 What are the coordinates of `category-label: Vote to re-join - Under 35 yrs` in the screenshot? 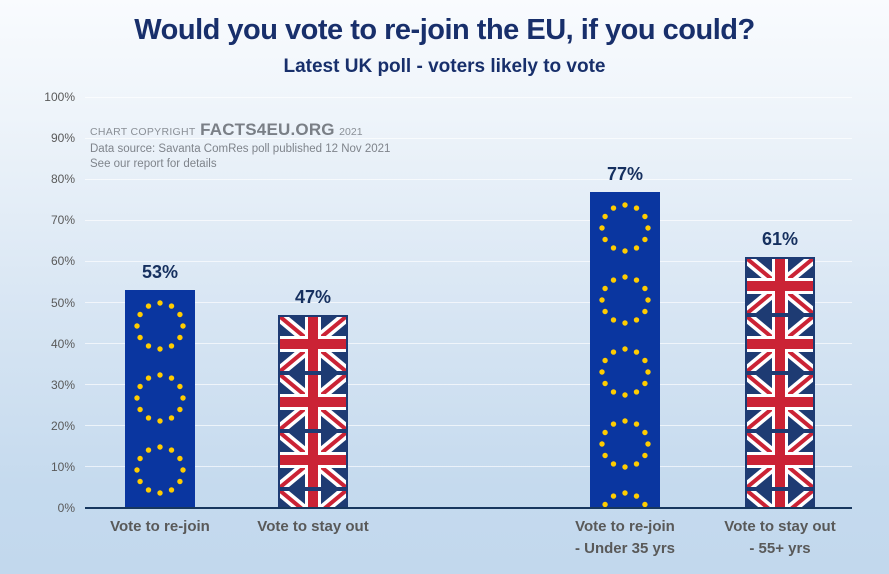 It's located at (625, 538).